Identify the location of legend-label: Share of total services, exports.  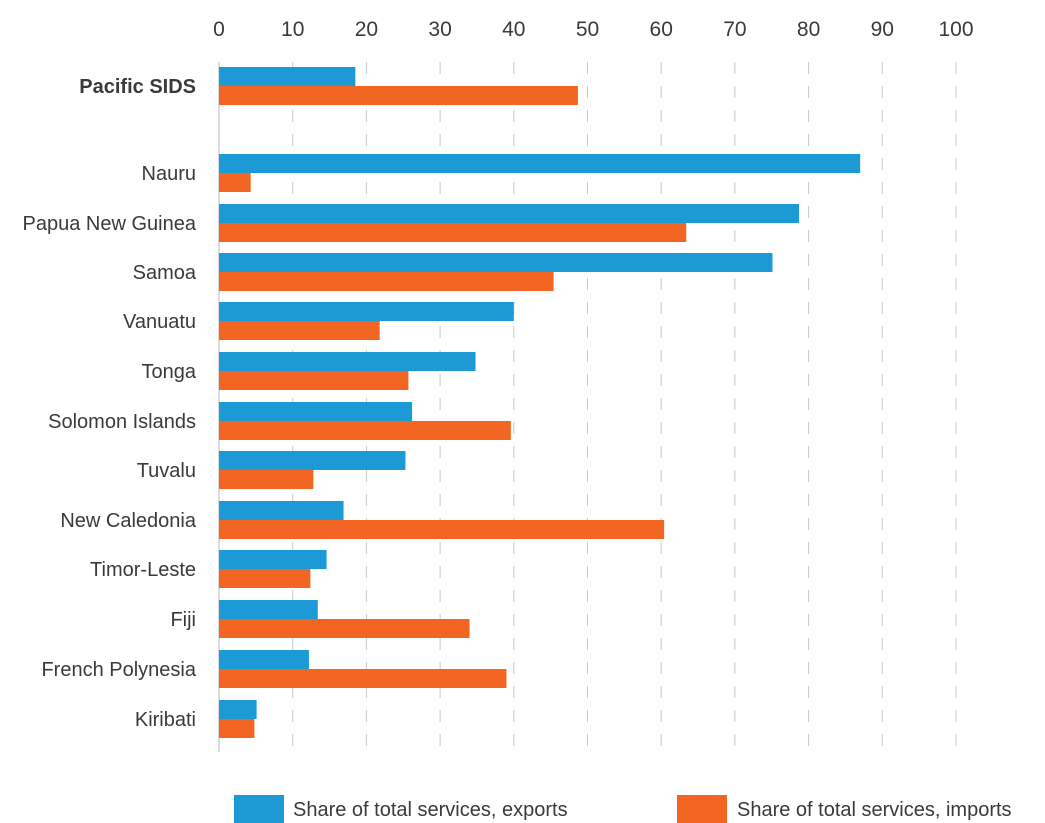
(430, 810).